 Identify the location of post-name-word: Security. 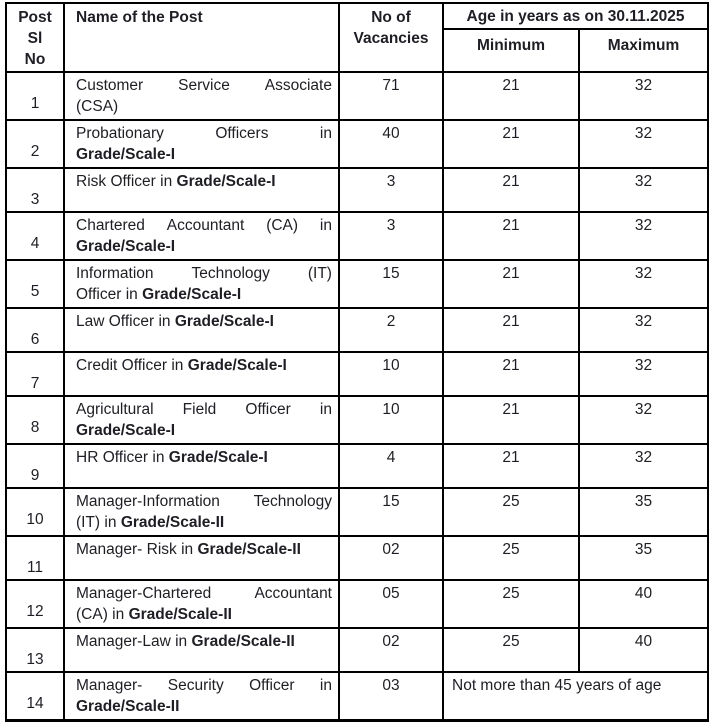
(195, 685).